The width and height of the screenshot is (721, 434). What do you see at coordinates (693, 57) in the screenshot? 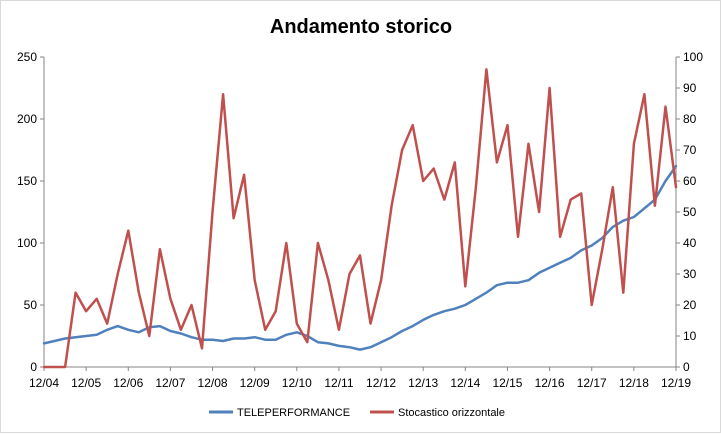
I see `right-tick-label: 100` at bounding box center [693, 57].